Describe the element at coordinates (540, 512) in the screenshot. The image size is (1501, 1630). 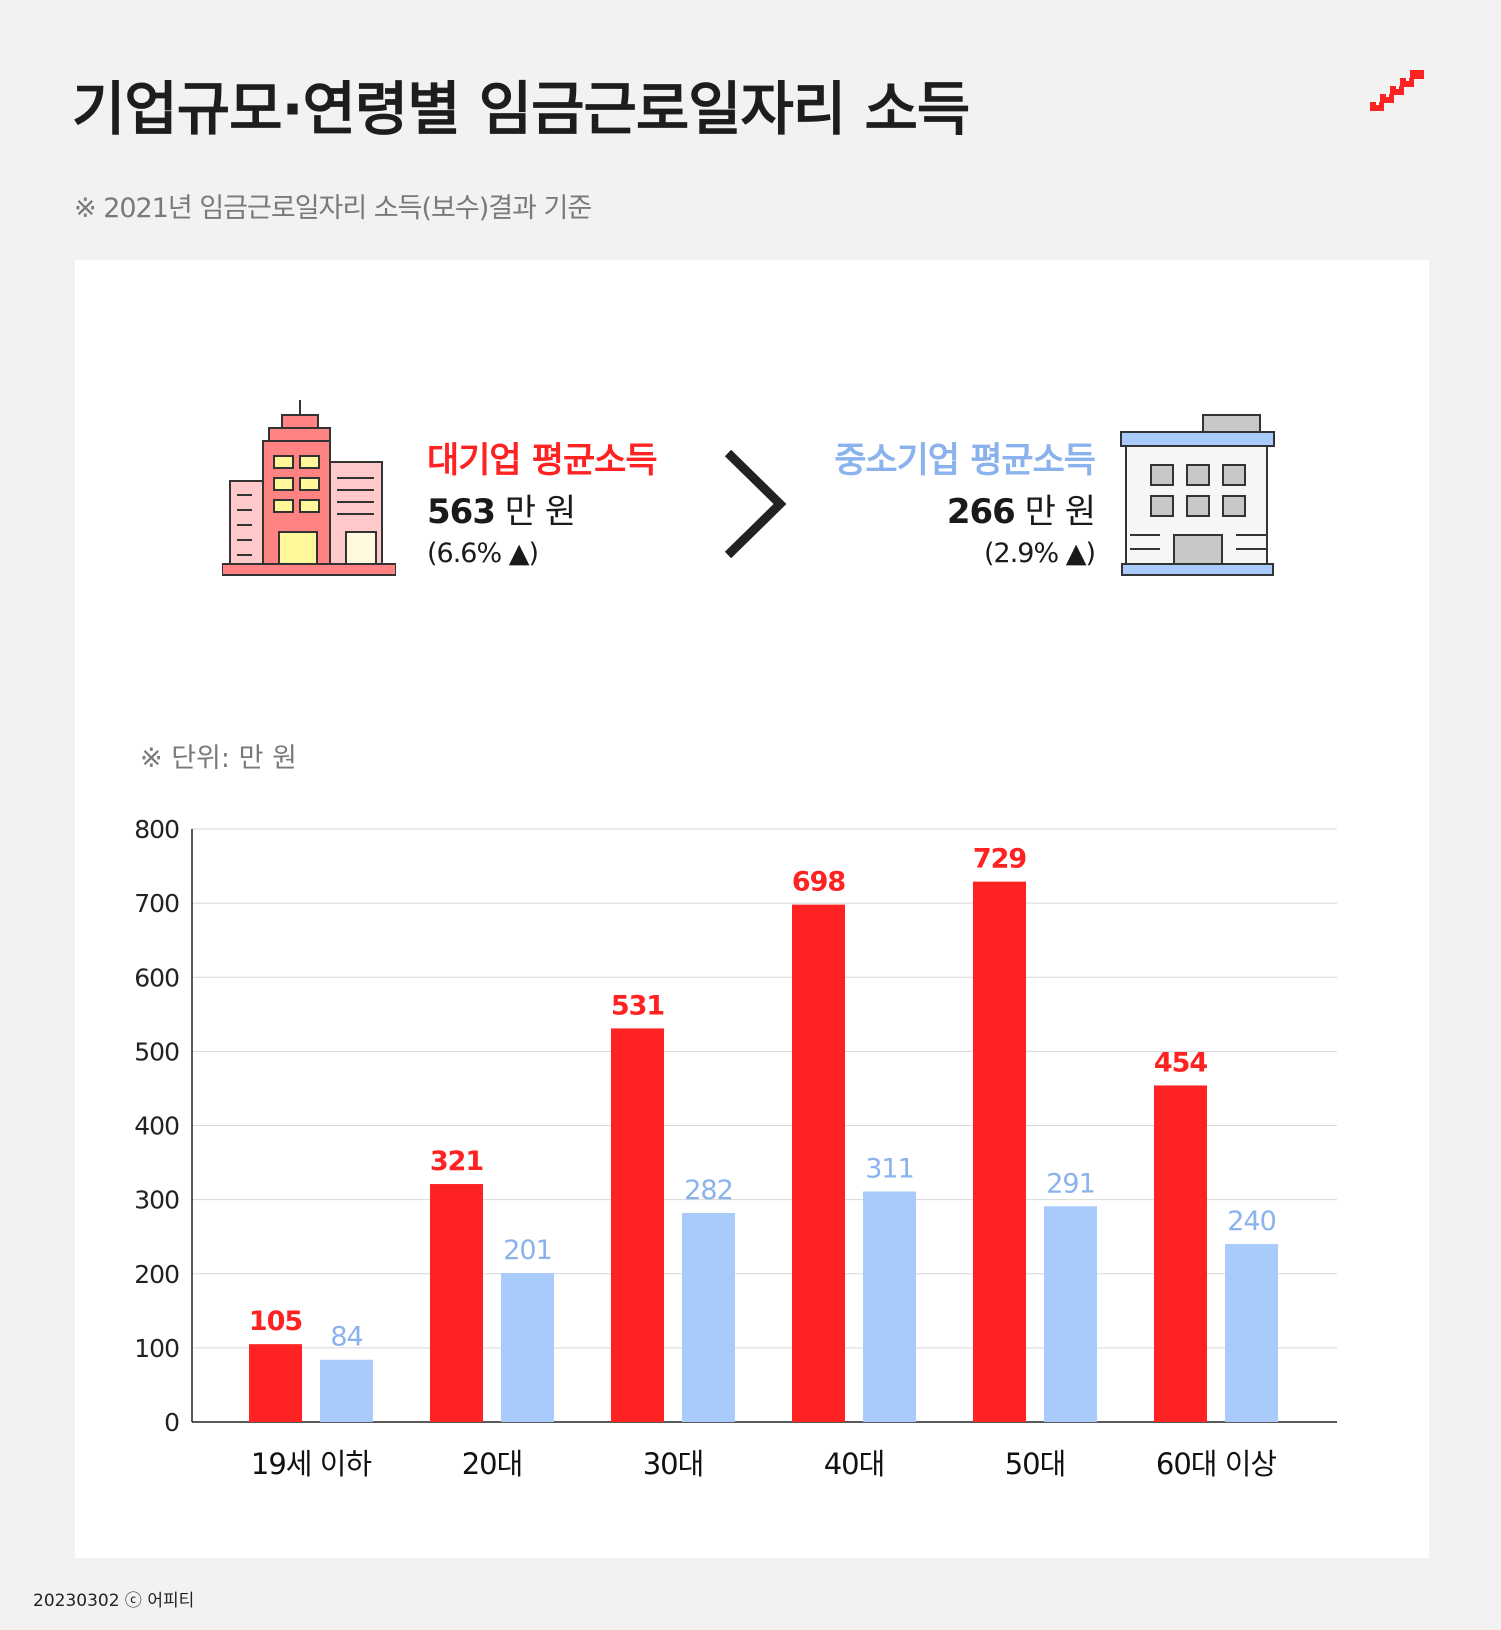
I see `large-company-income-unit: 만 원` at that location.